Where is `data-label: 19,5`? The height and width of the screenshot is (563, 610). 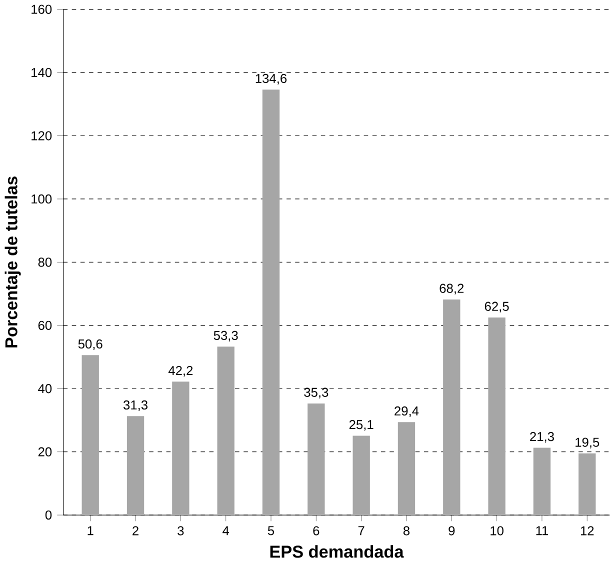
data-label: 19,5 is located at coordinates (588, 443).